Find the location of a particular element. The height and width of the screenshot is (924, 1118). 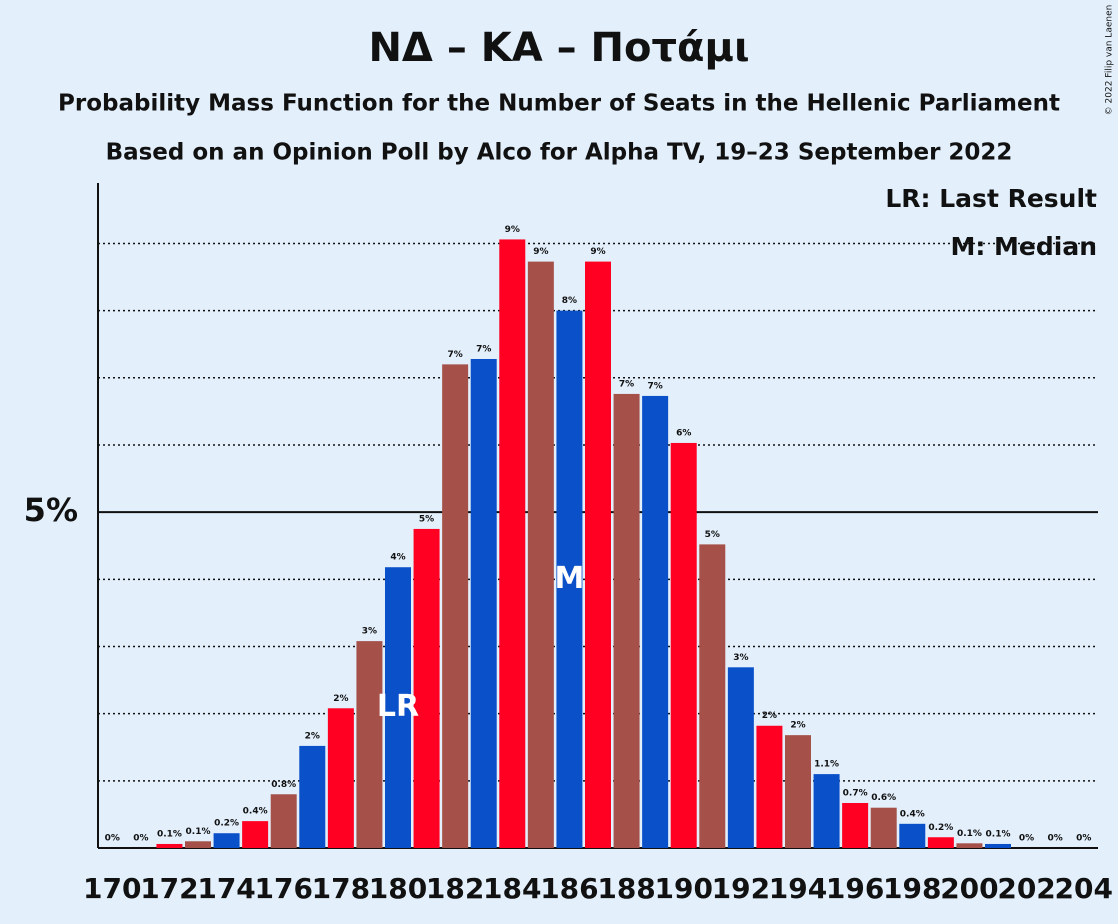

value-label: 8% is located at coordinates (569, 301).